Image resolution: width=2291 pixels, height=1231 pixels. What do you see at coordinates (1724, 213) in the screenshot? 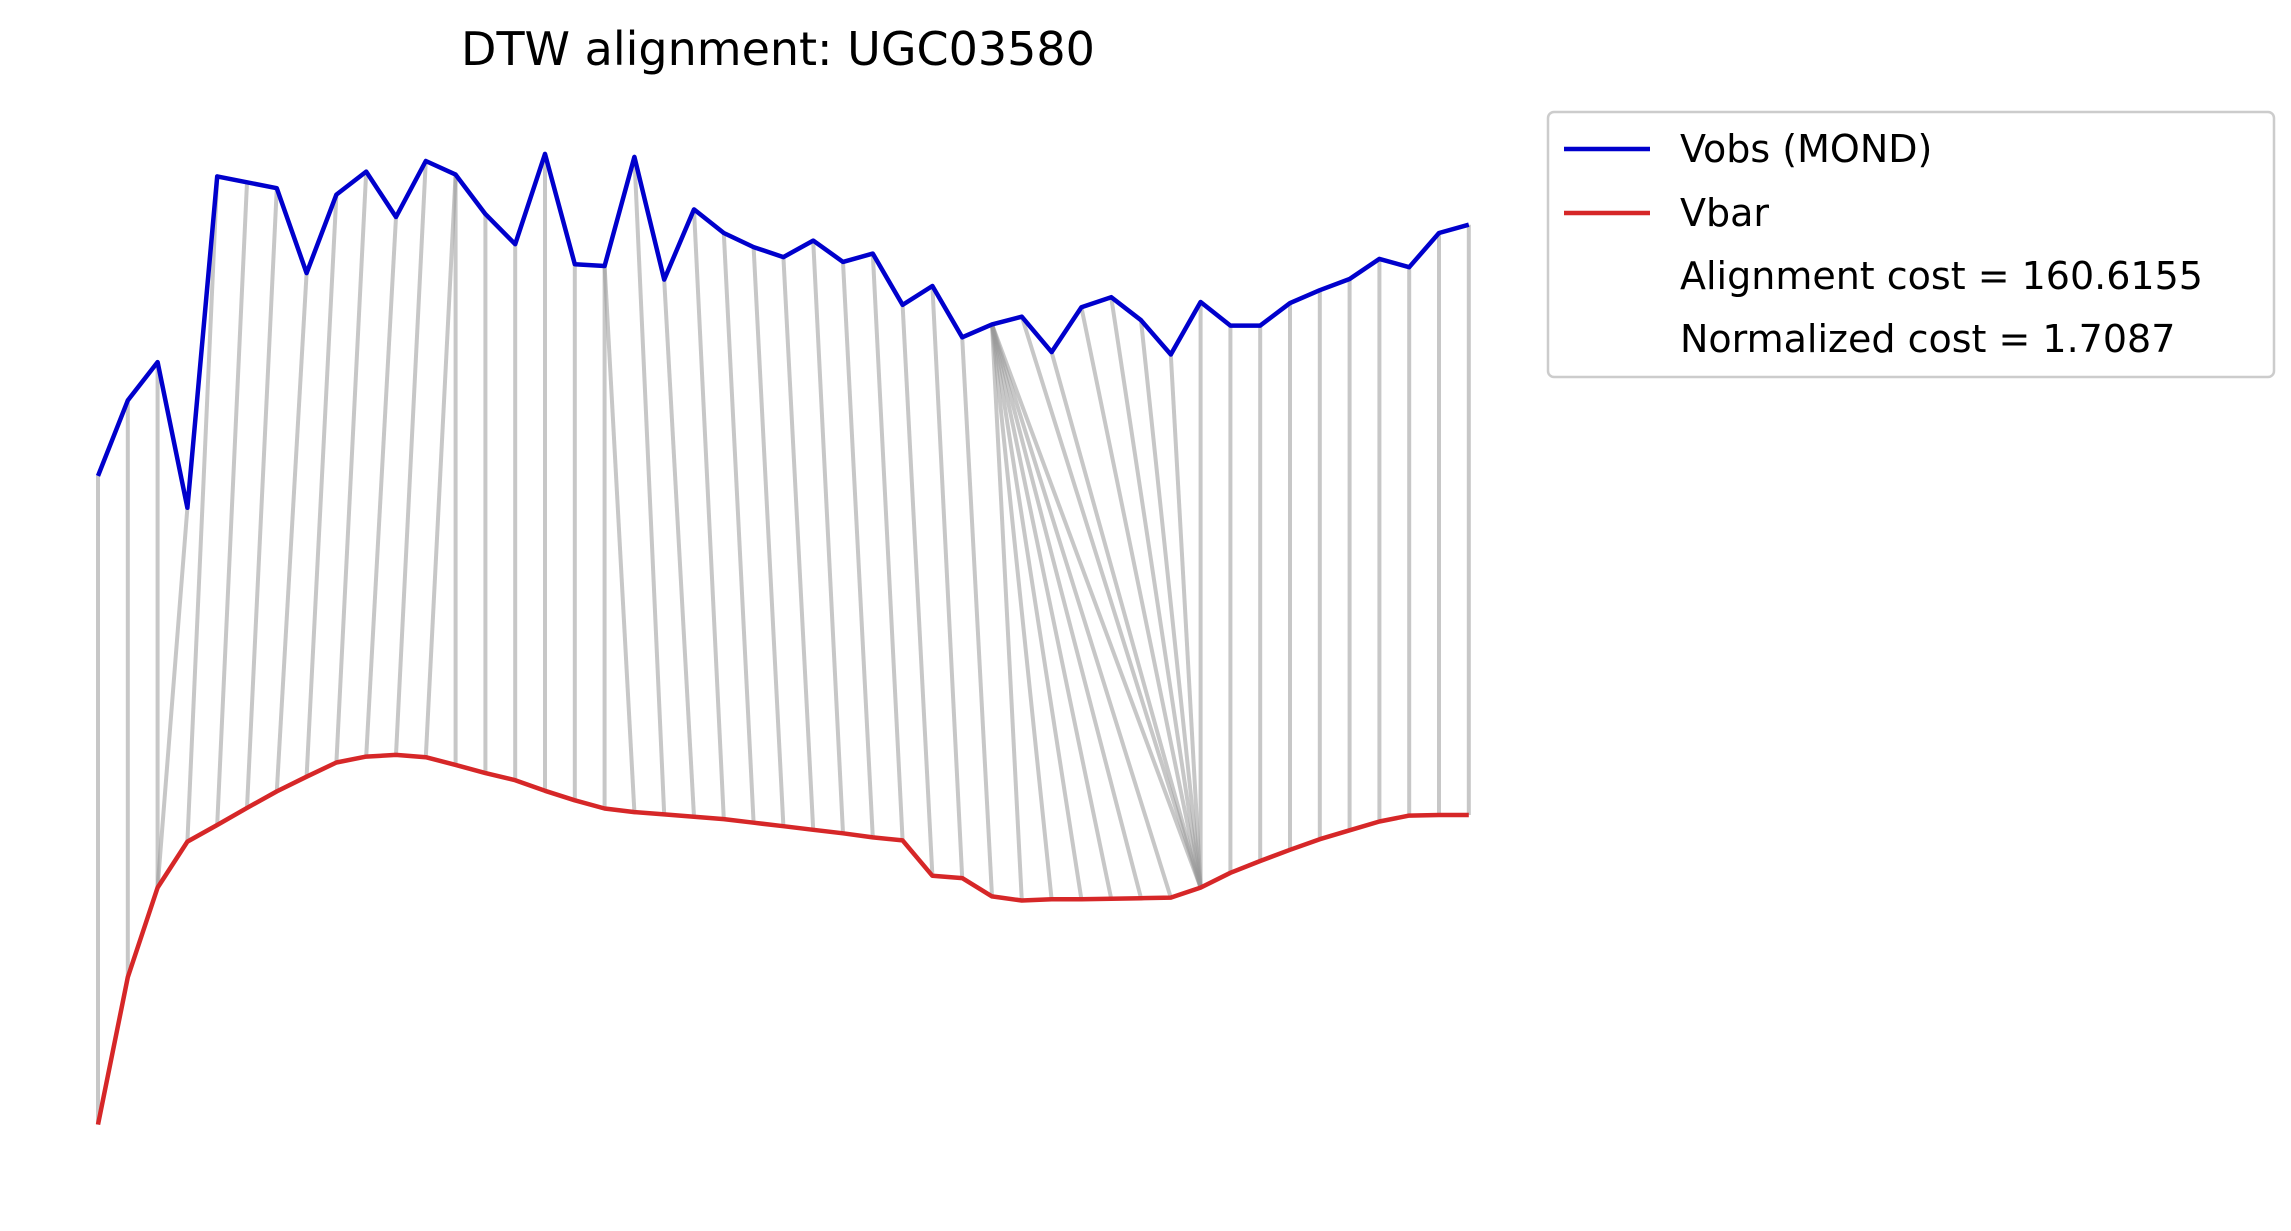
I see `legend-label-vbar: Vbar` at bounding box center [1724, 213].